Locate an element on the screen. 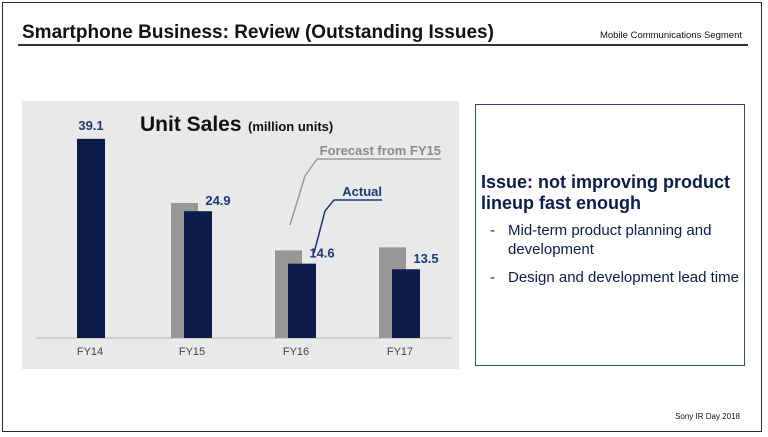 This screenshot has height=437, width=768. x-tick-label: FY17 is located at coordinates (400, 352).